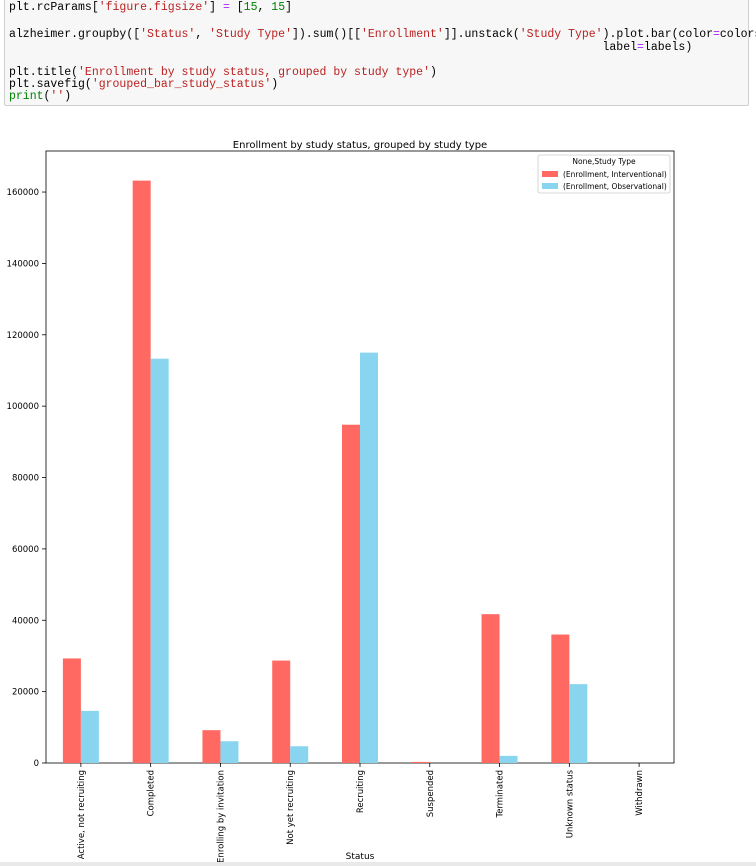 The height and width of the screenshot is (866, 756). Describe the element at coordinates (36, 764) in the screenshot. I see `y-tick-label: 0` at that location.